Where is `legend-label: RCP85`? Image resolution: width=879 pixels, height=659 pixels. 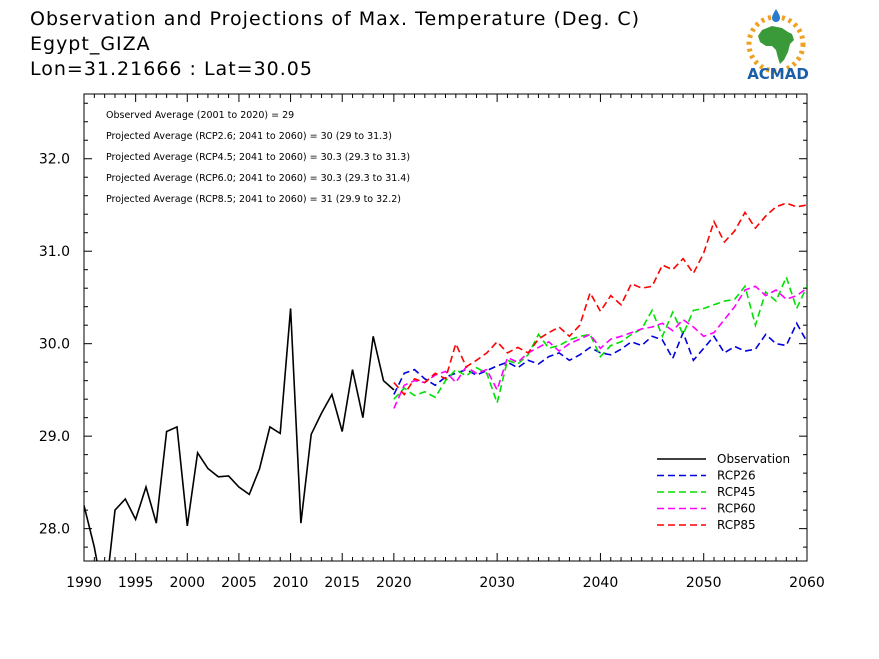 legend-label: RCP85 is located at coordinates (736, 525).